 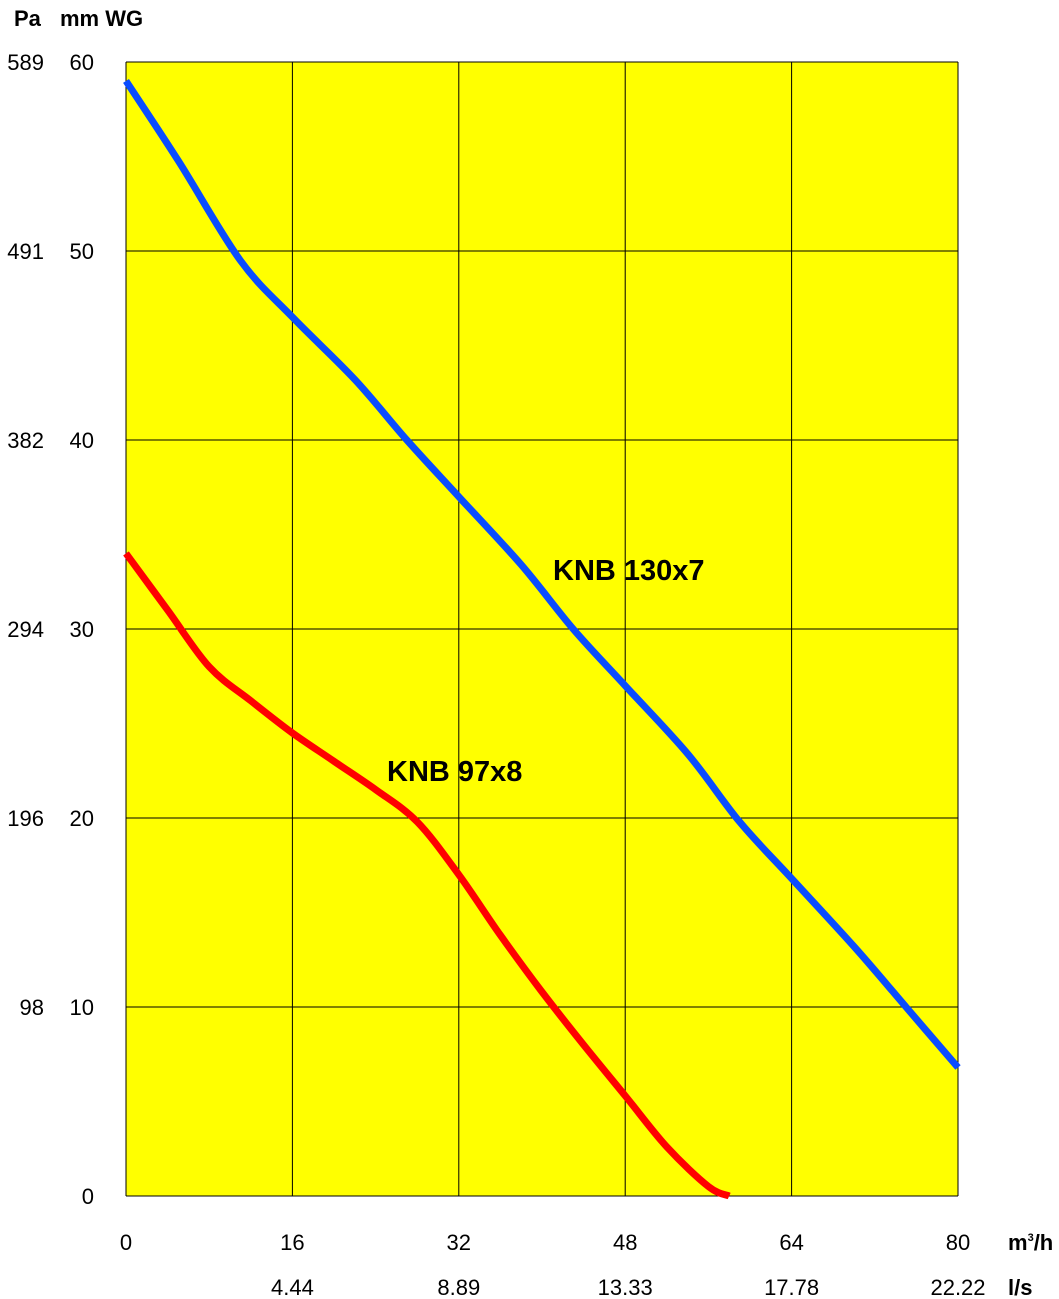 I want to click on y-tick-label-pa: 196, so click(x=25, y=818).